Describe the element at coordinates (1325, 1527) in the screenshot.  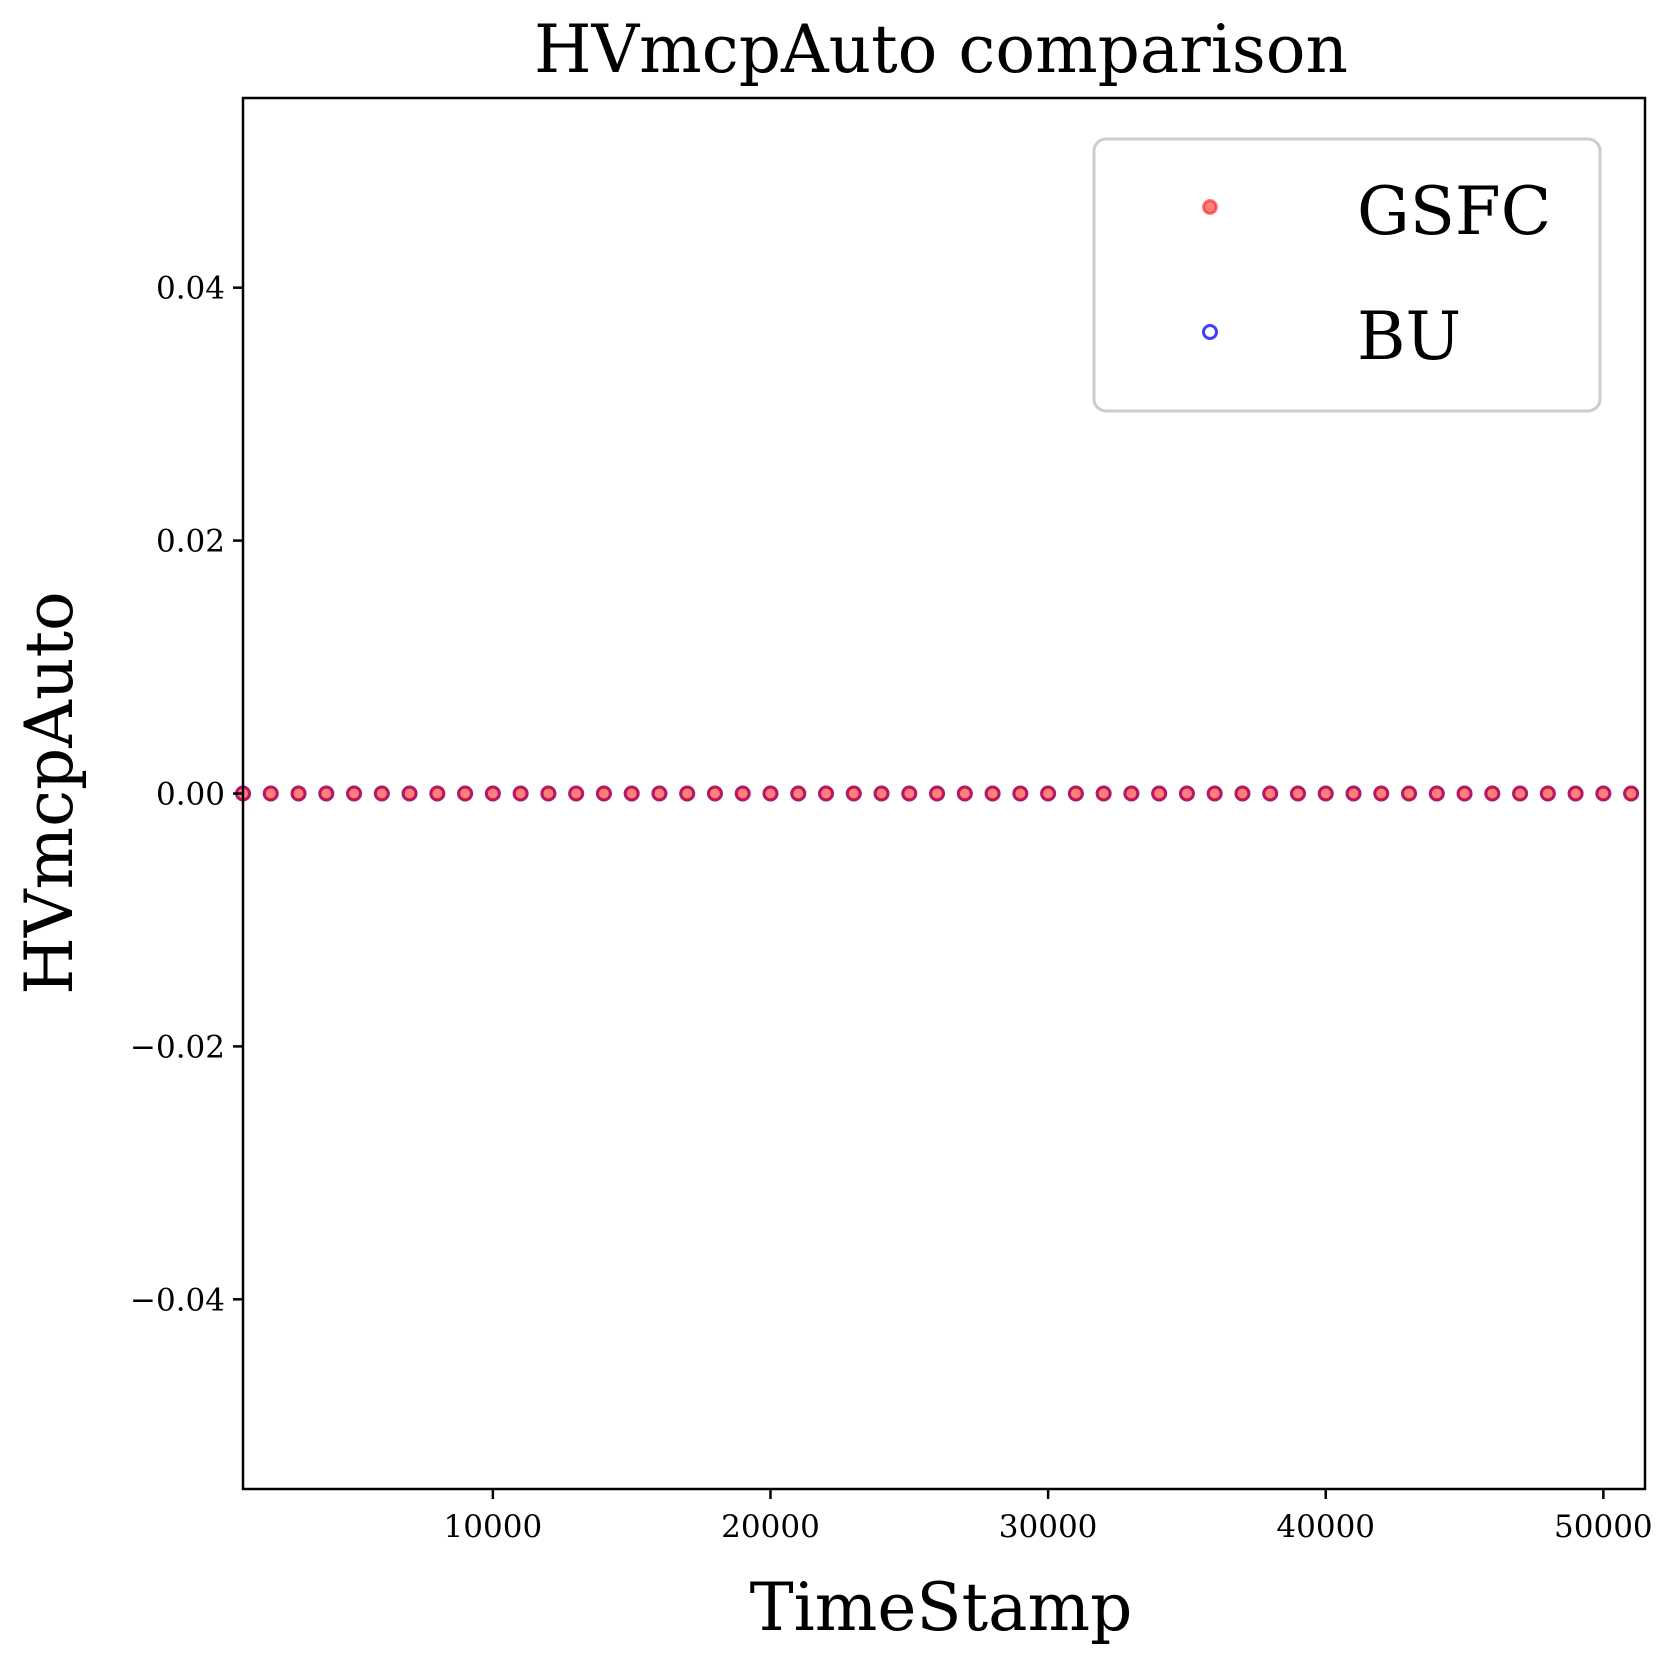
I see `x-tick-label: 40000` at that location.